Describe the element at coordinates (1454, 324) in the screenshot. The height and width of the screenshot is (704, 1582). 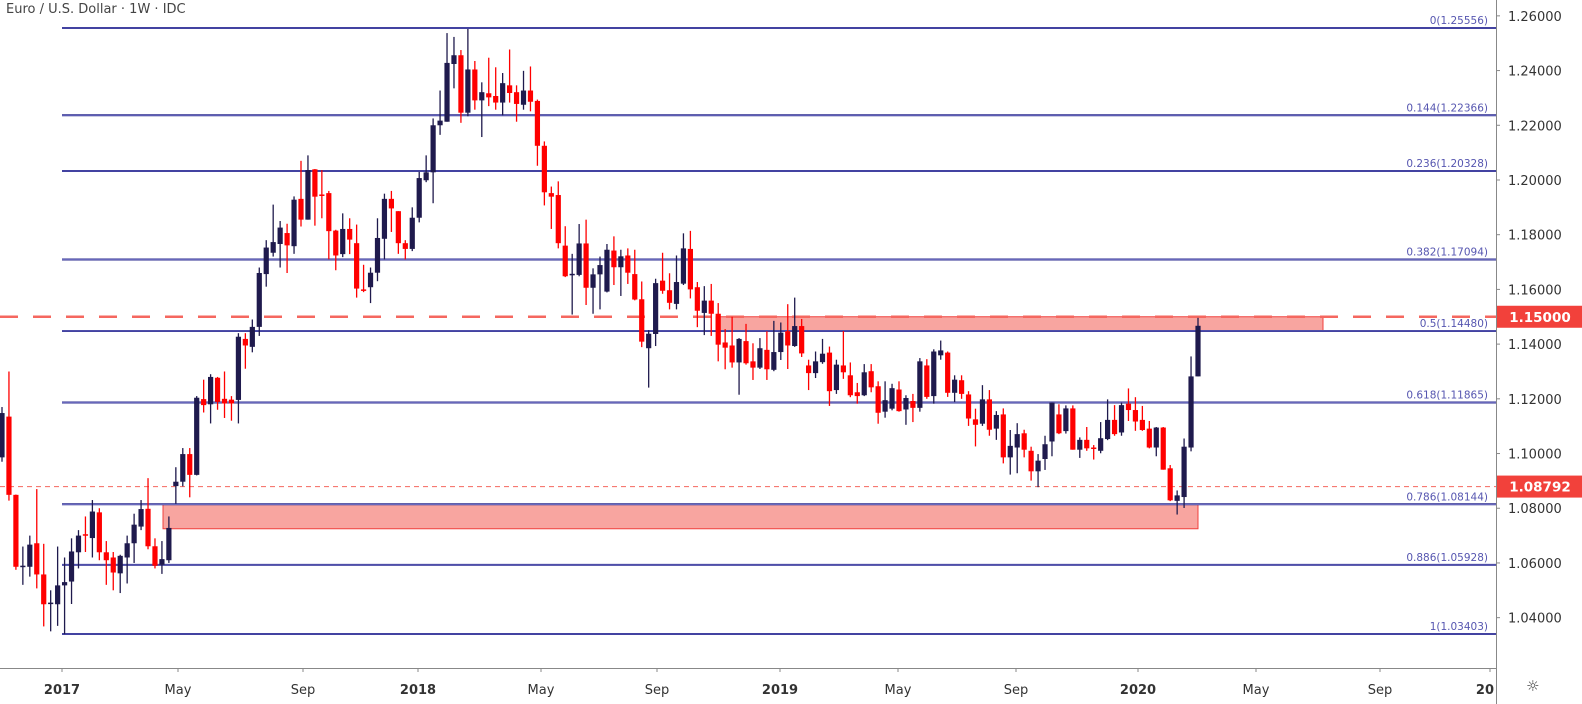
I see `fib-level-label: 0.5(1.14480)` at that location.